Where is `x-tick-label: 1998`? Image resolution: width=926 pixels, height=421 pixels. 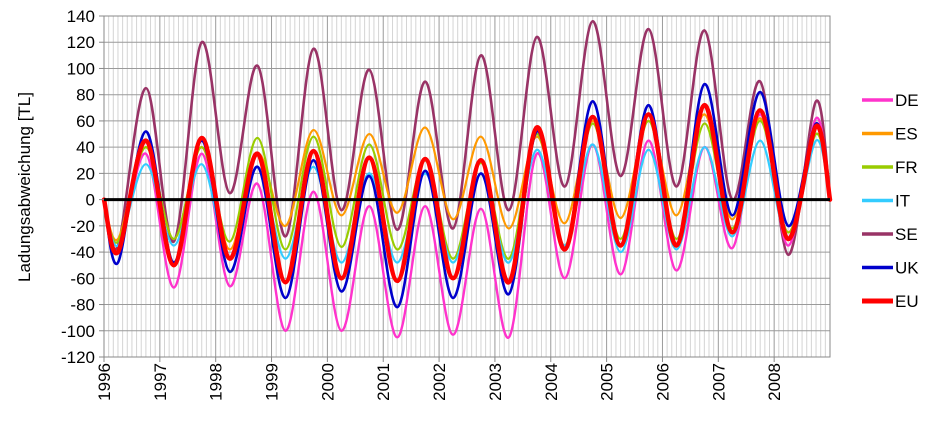 x-tick-label: 1998 is located at coordinates (216, 382).